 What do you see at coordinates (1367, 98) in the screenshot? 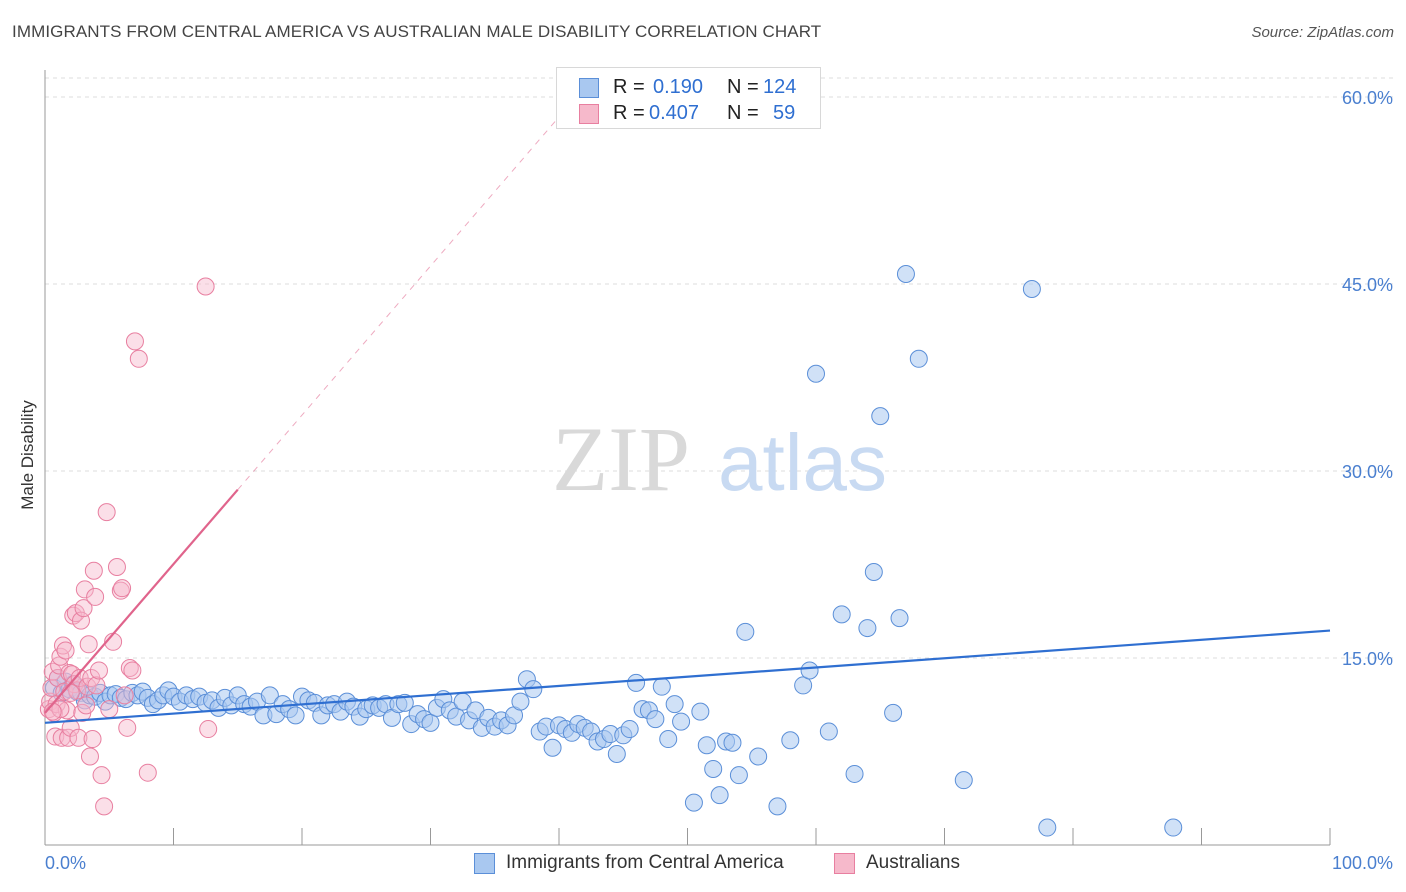
I see `y-tick-label: 60.0%` at bounding box center [1367, 98].